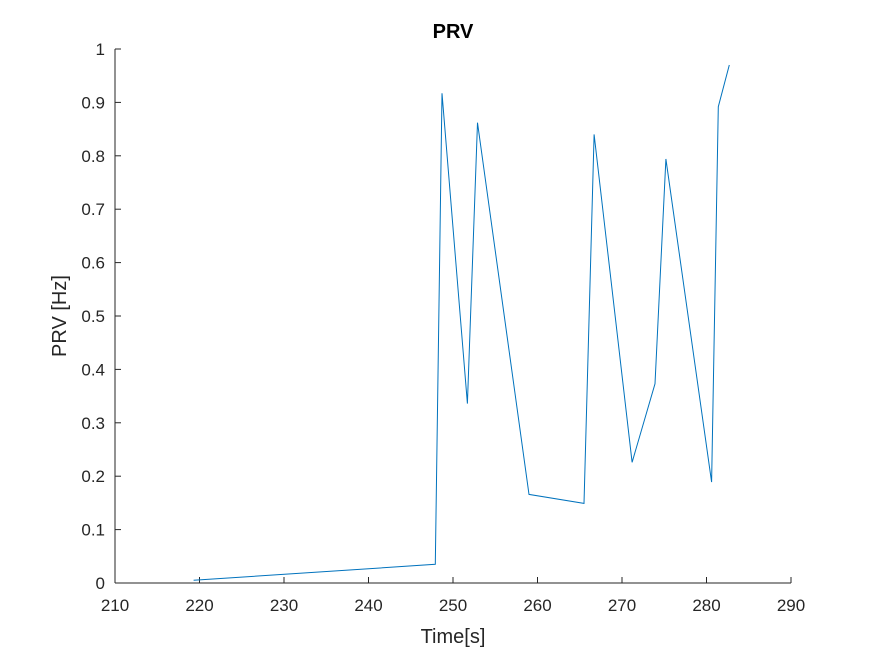  I want to click on y-tick-label: 0.4, so click(93, 369).